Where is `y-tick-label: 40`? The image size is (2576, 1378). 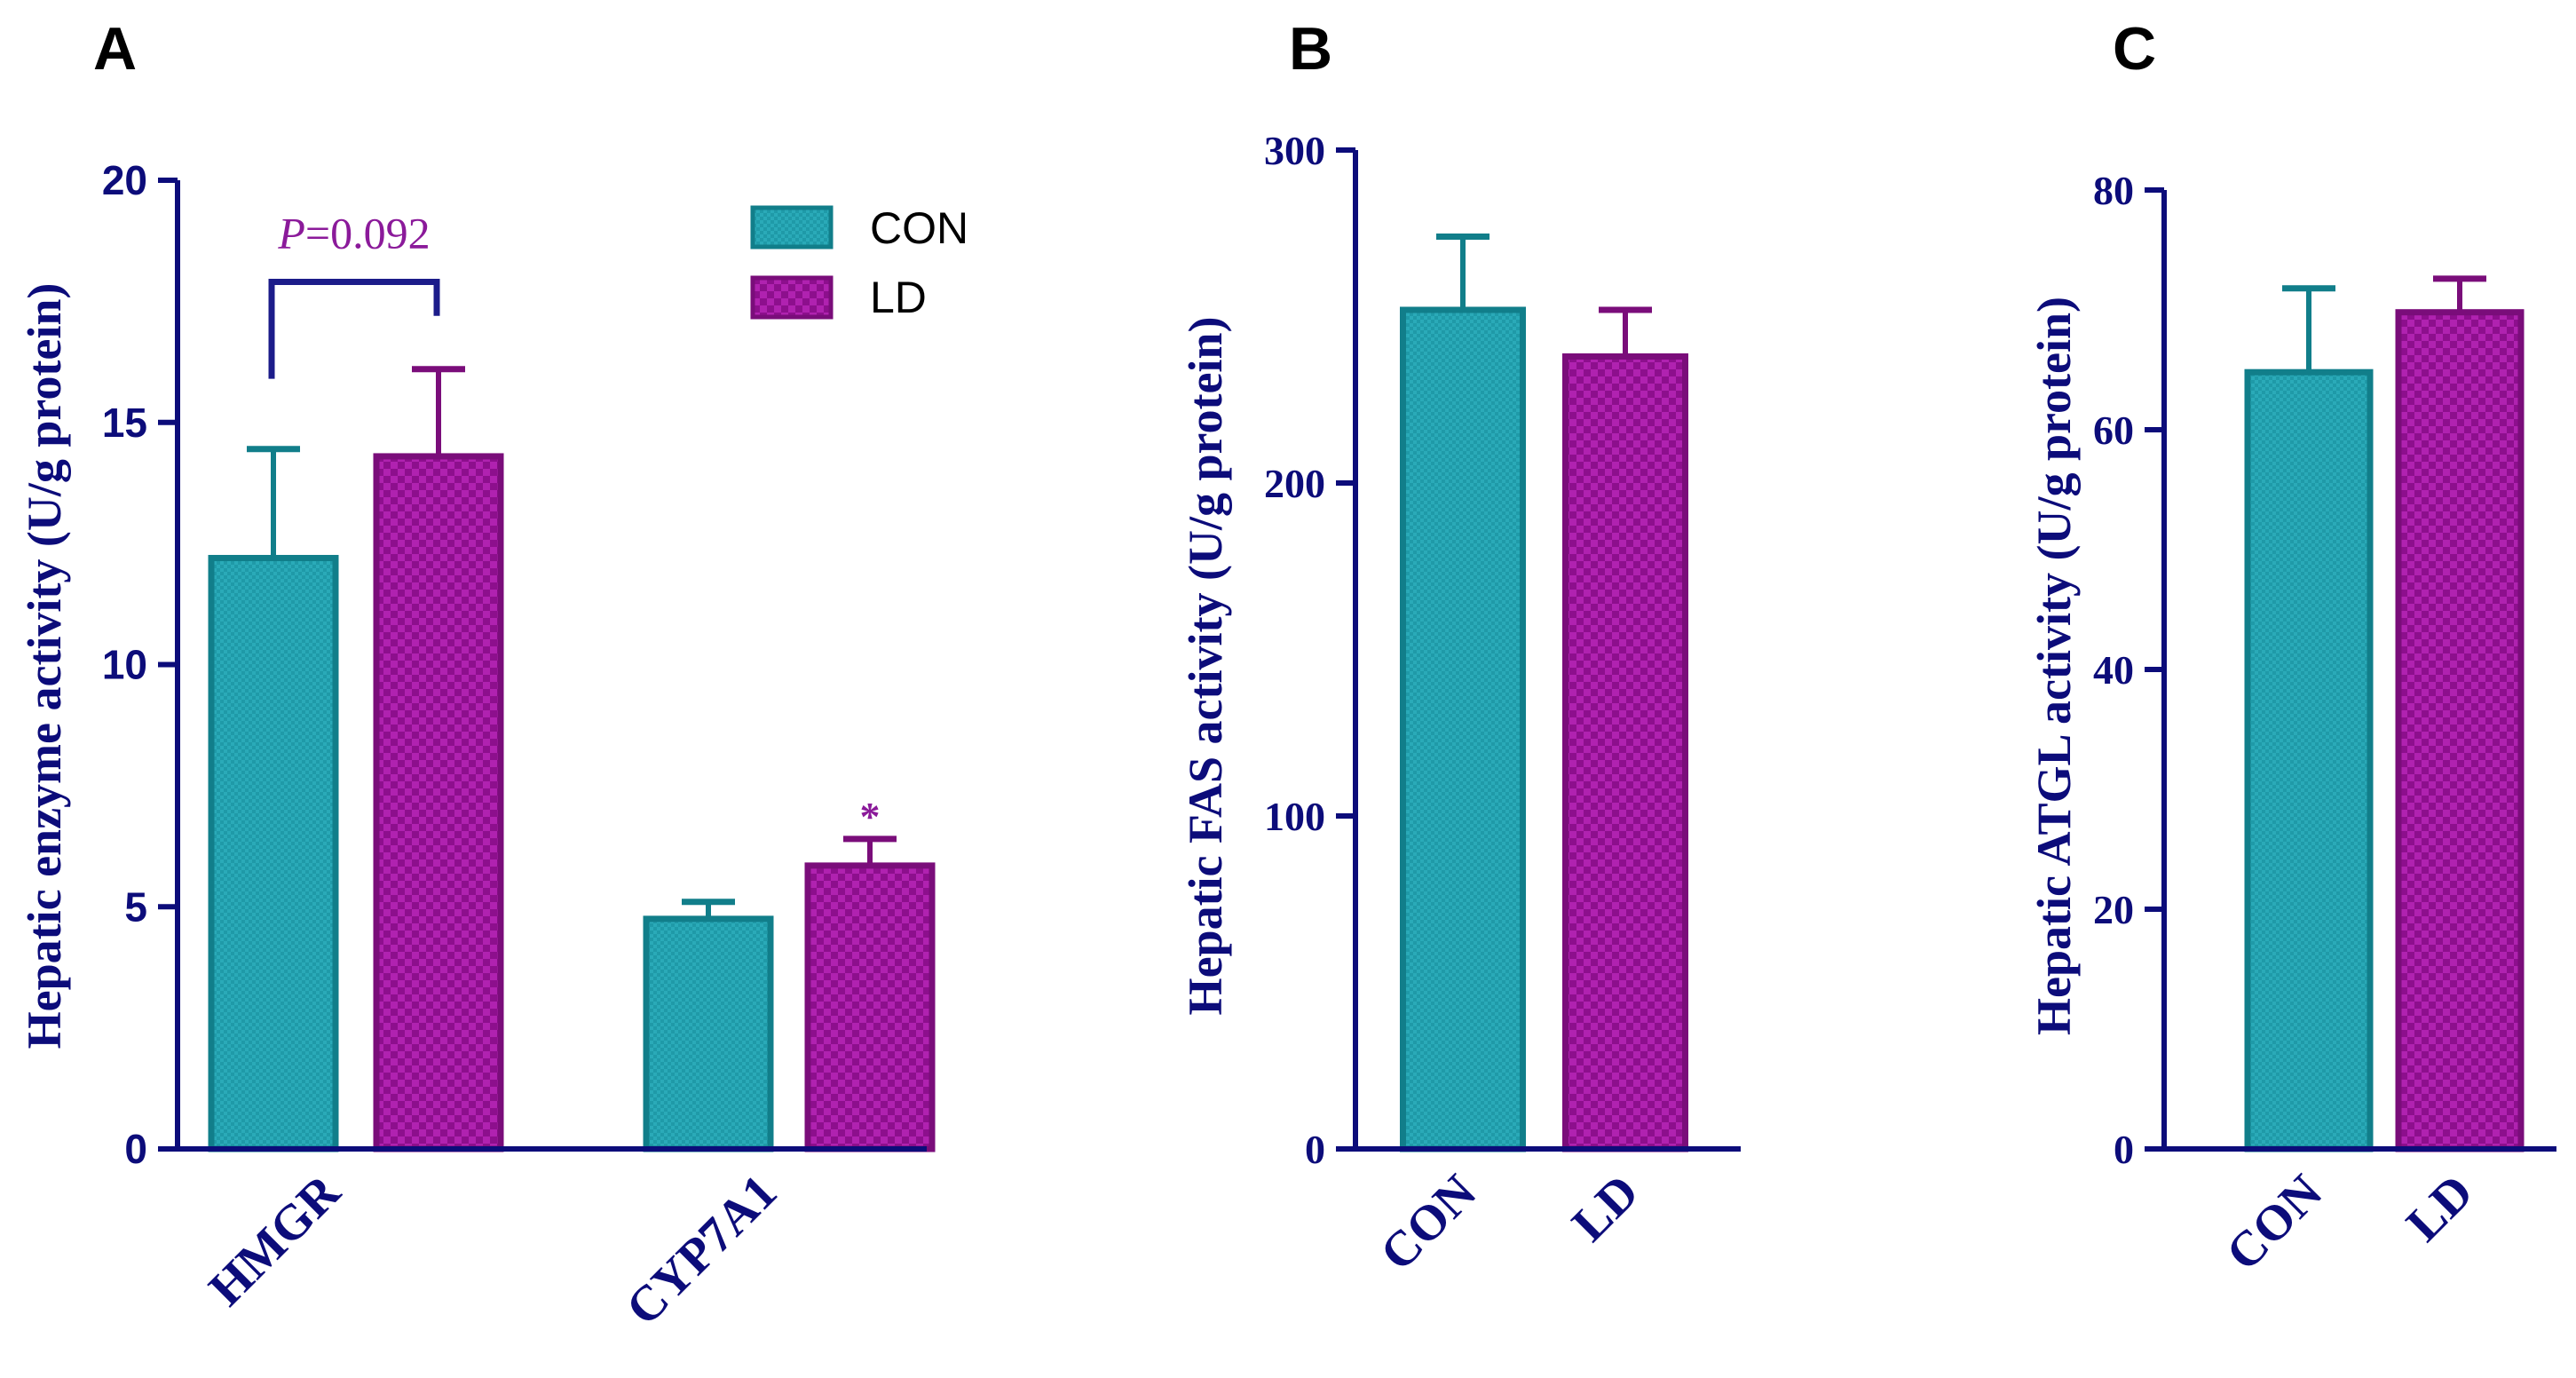
y-tick-label: 40 is located at coordinates (2113, 670).